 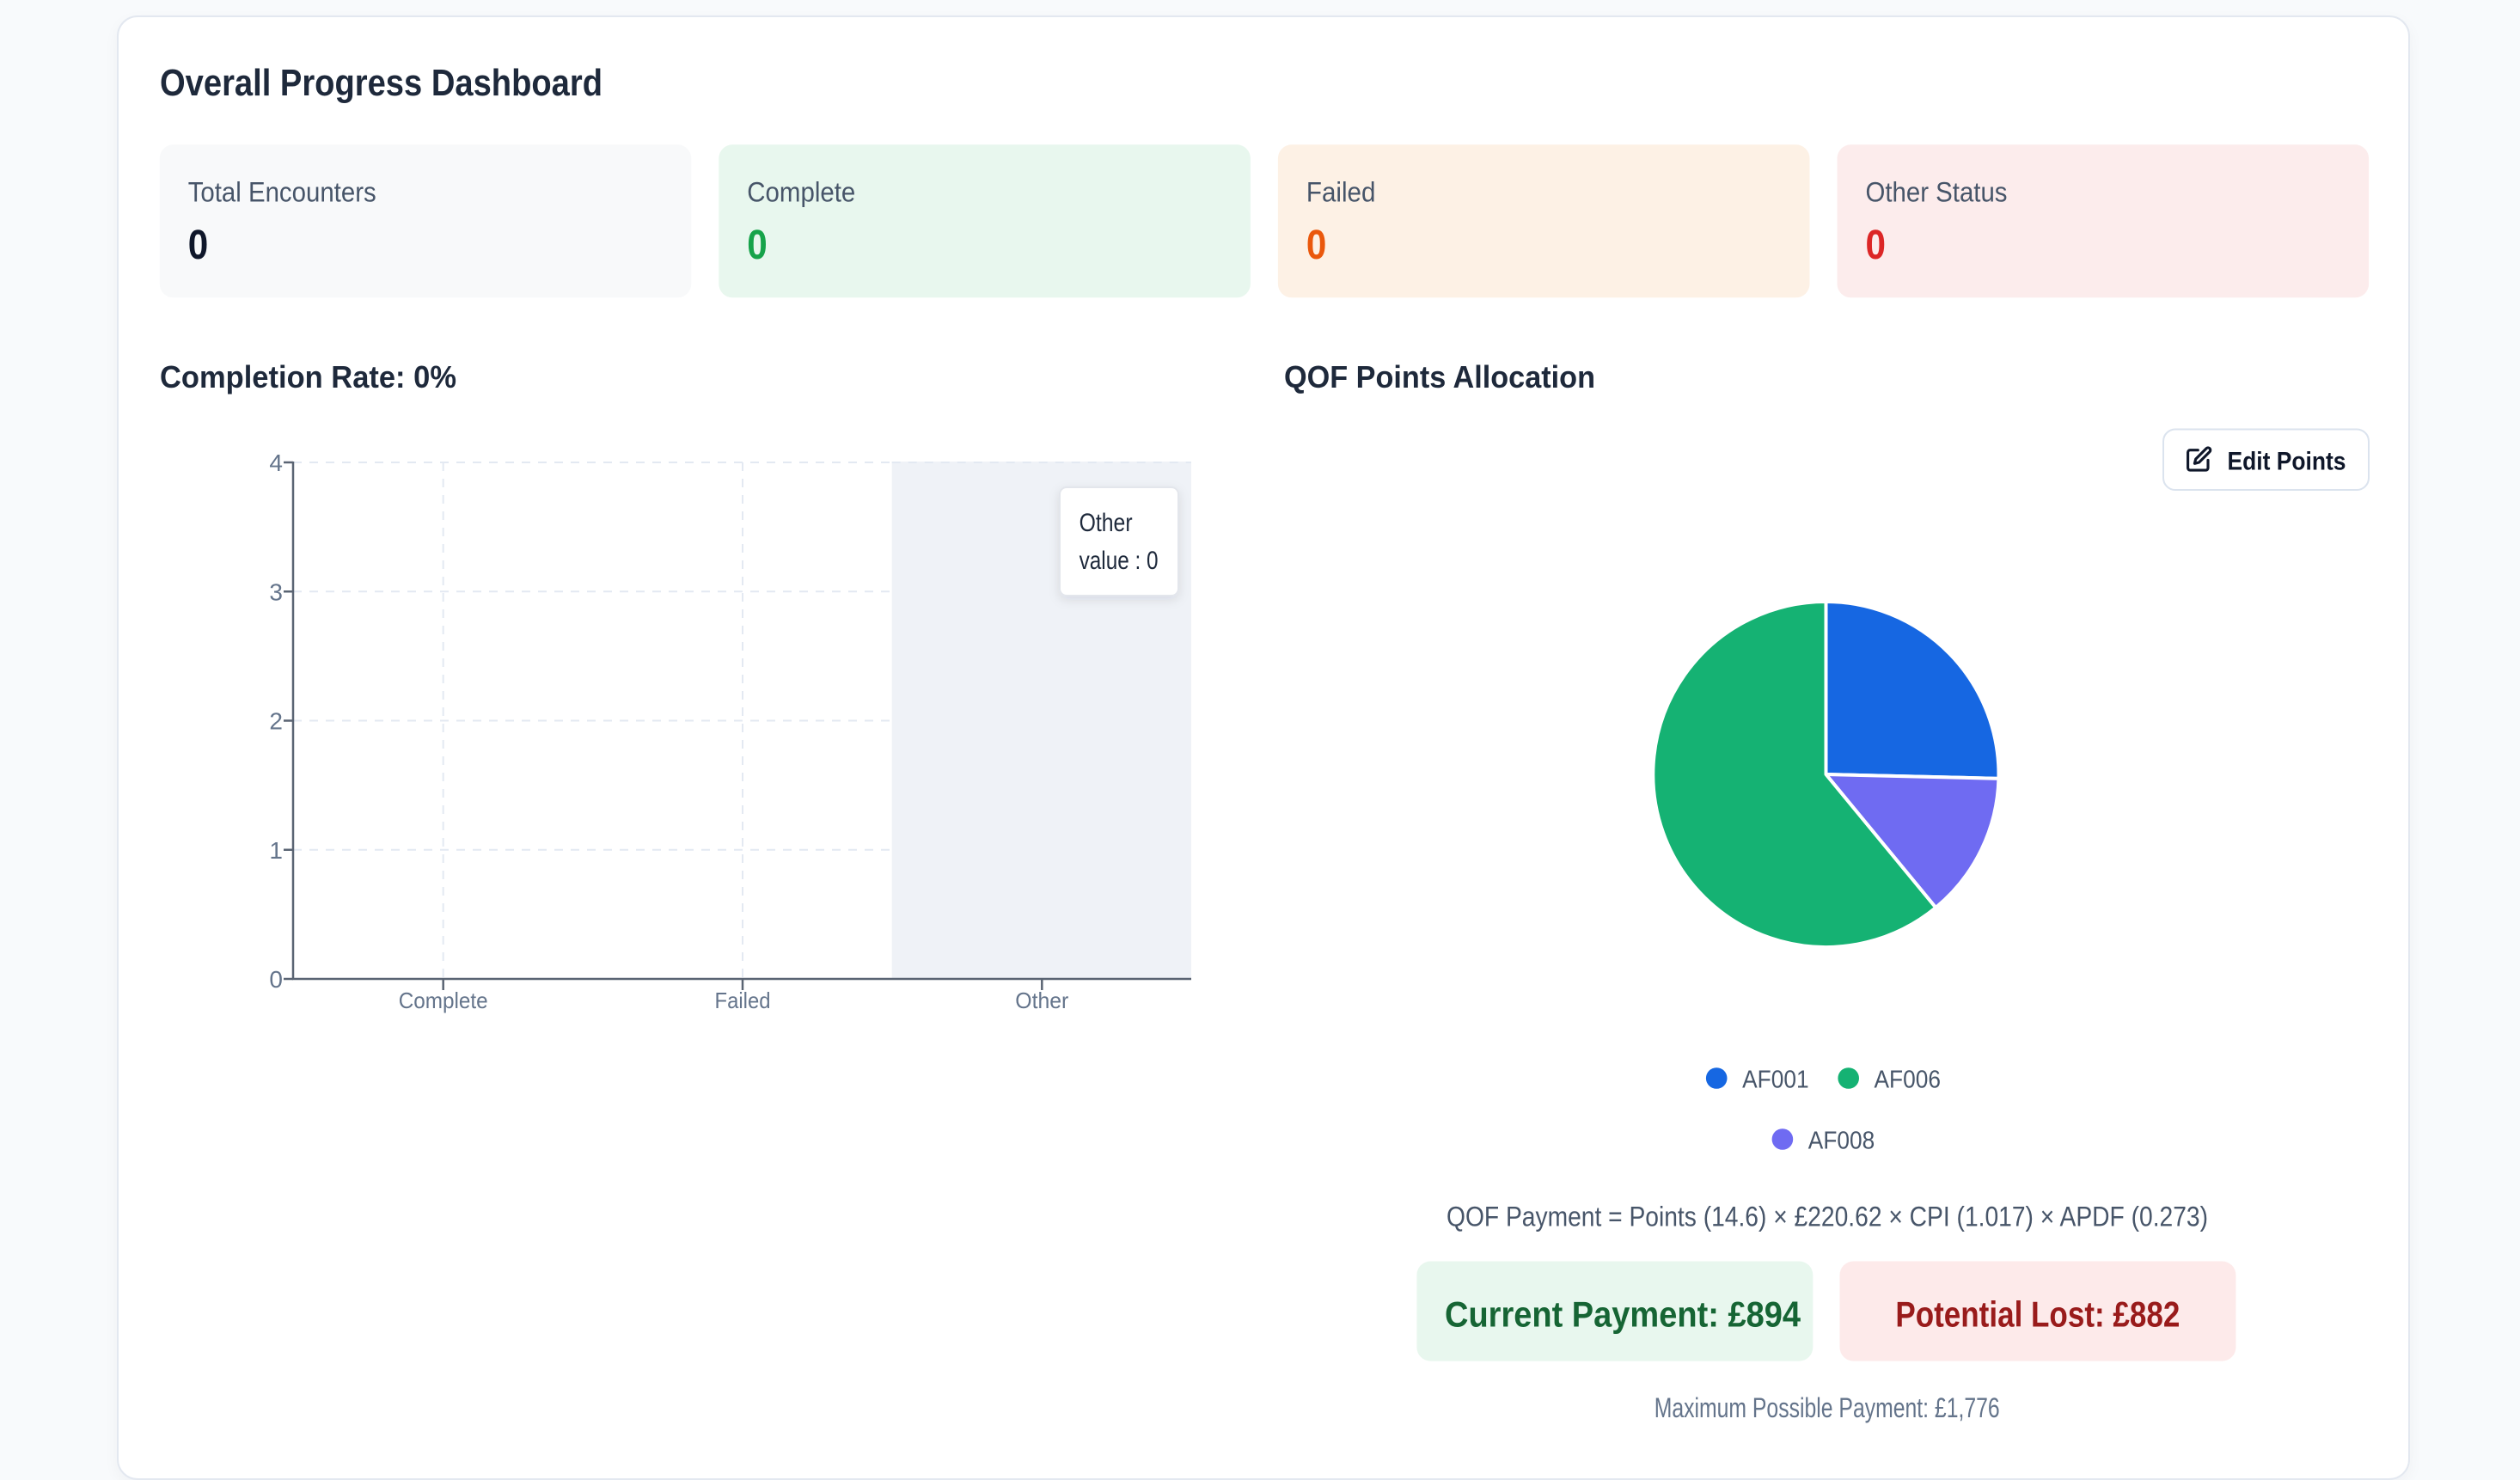 I want to click on svg-text: 3, so click(x=276, y=591).